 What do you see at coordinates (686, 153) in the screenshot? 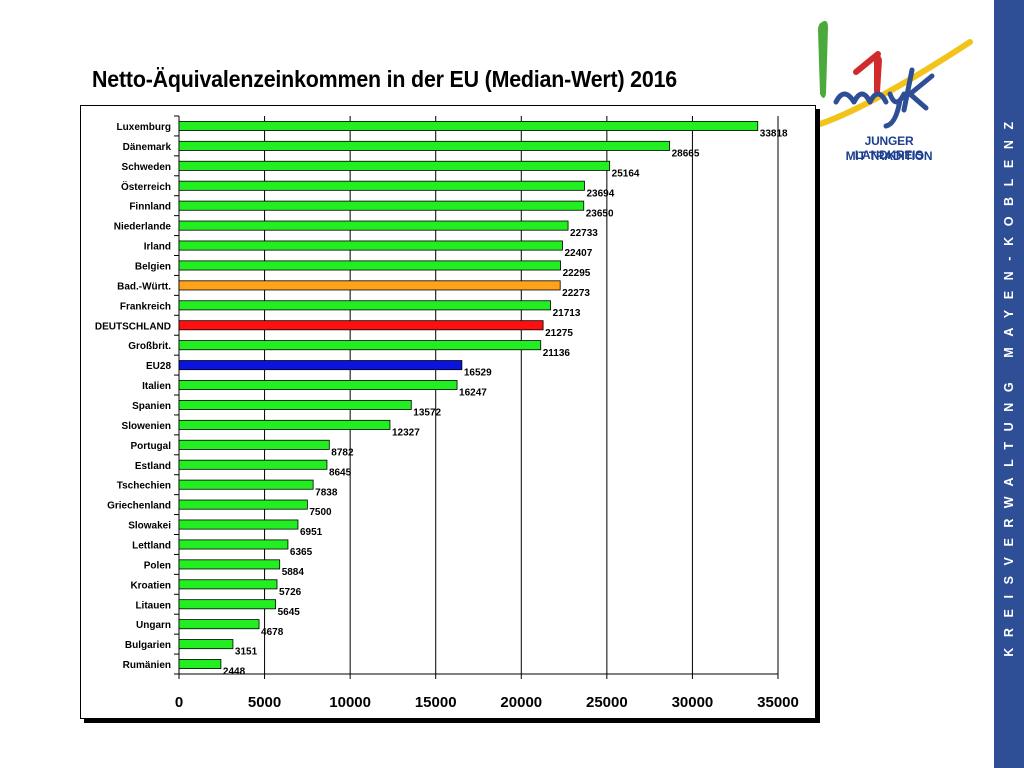
I see `data-label: 28665` at bounding box center [686, 153].